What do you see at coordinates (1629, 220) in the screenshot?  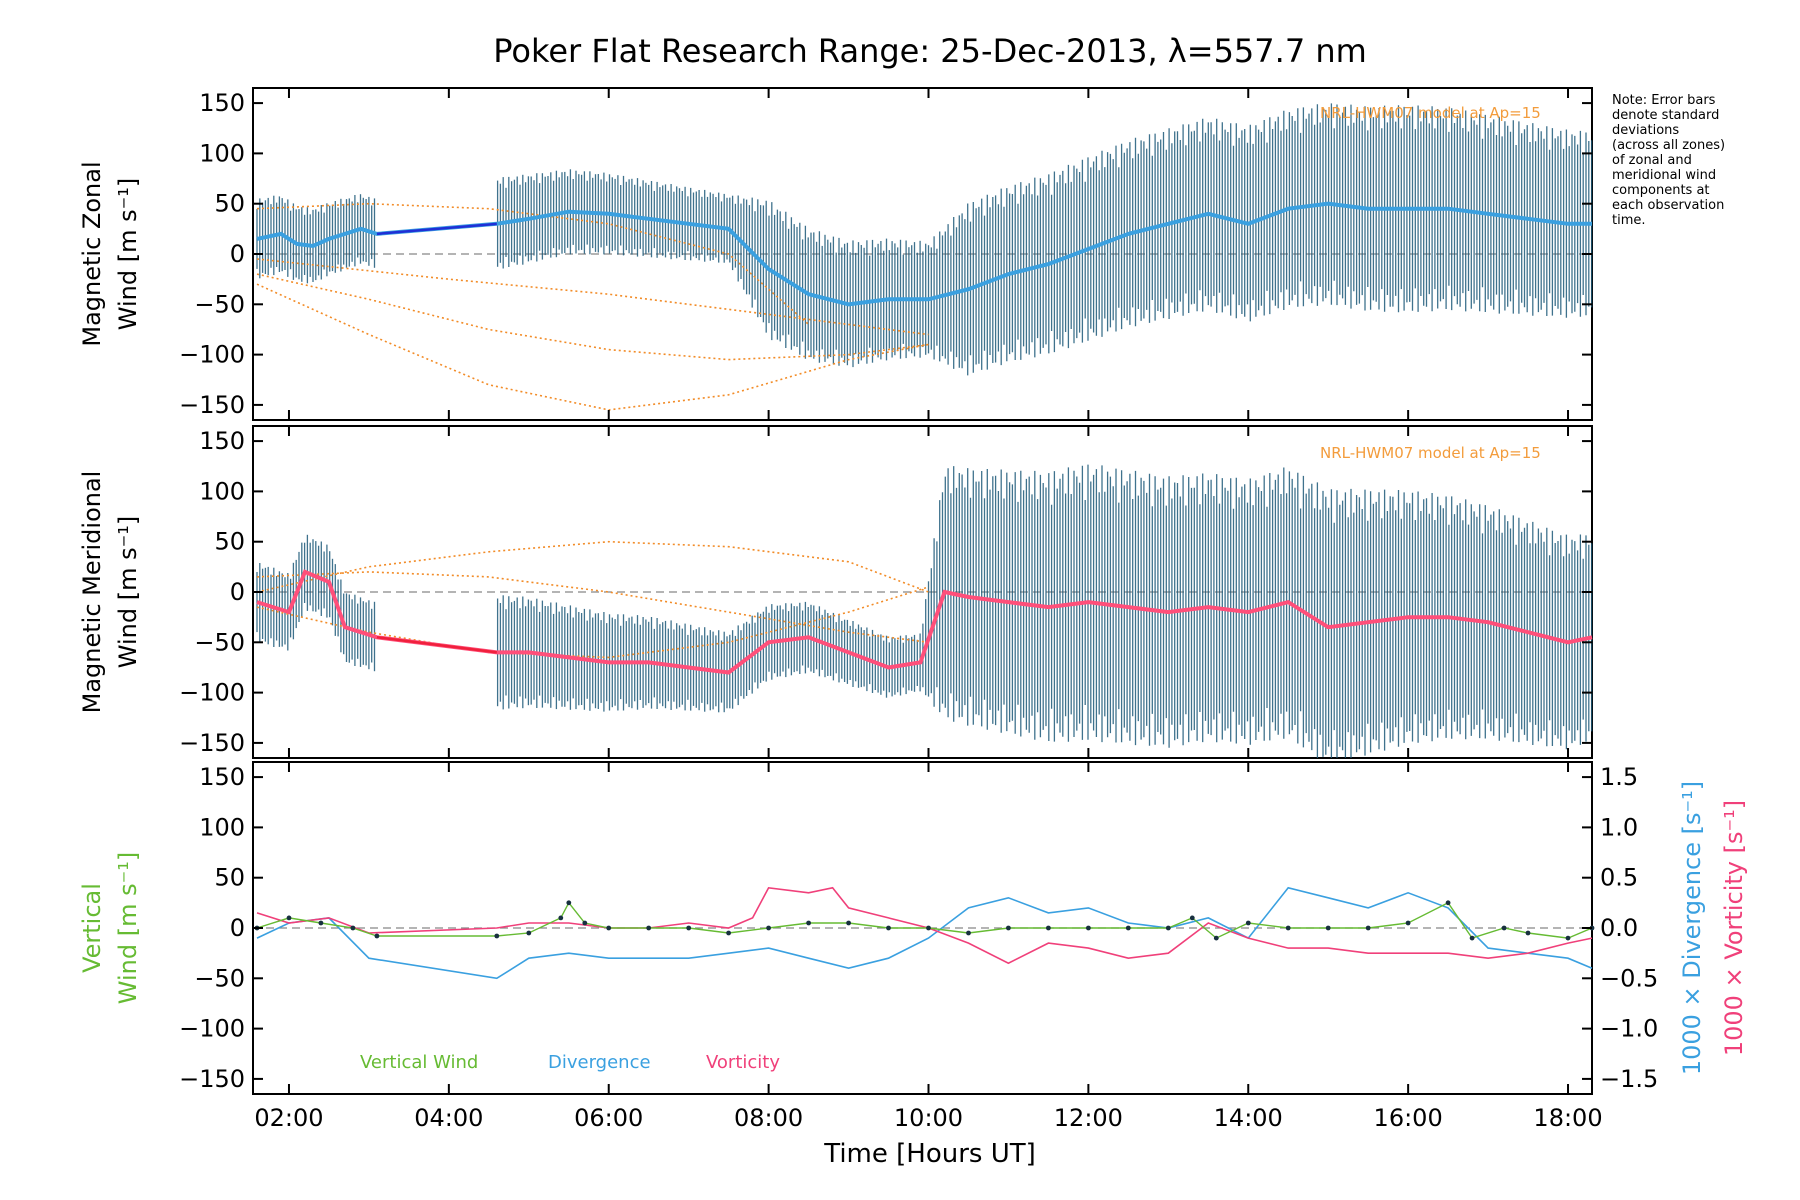 I see `note-line: time.` at bounding box center [1629, 220].